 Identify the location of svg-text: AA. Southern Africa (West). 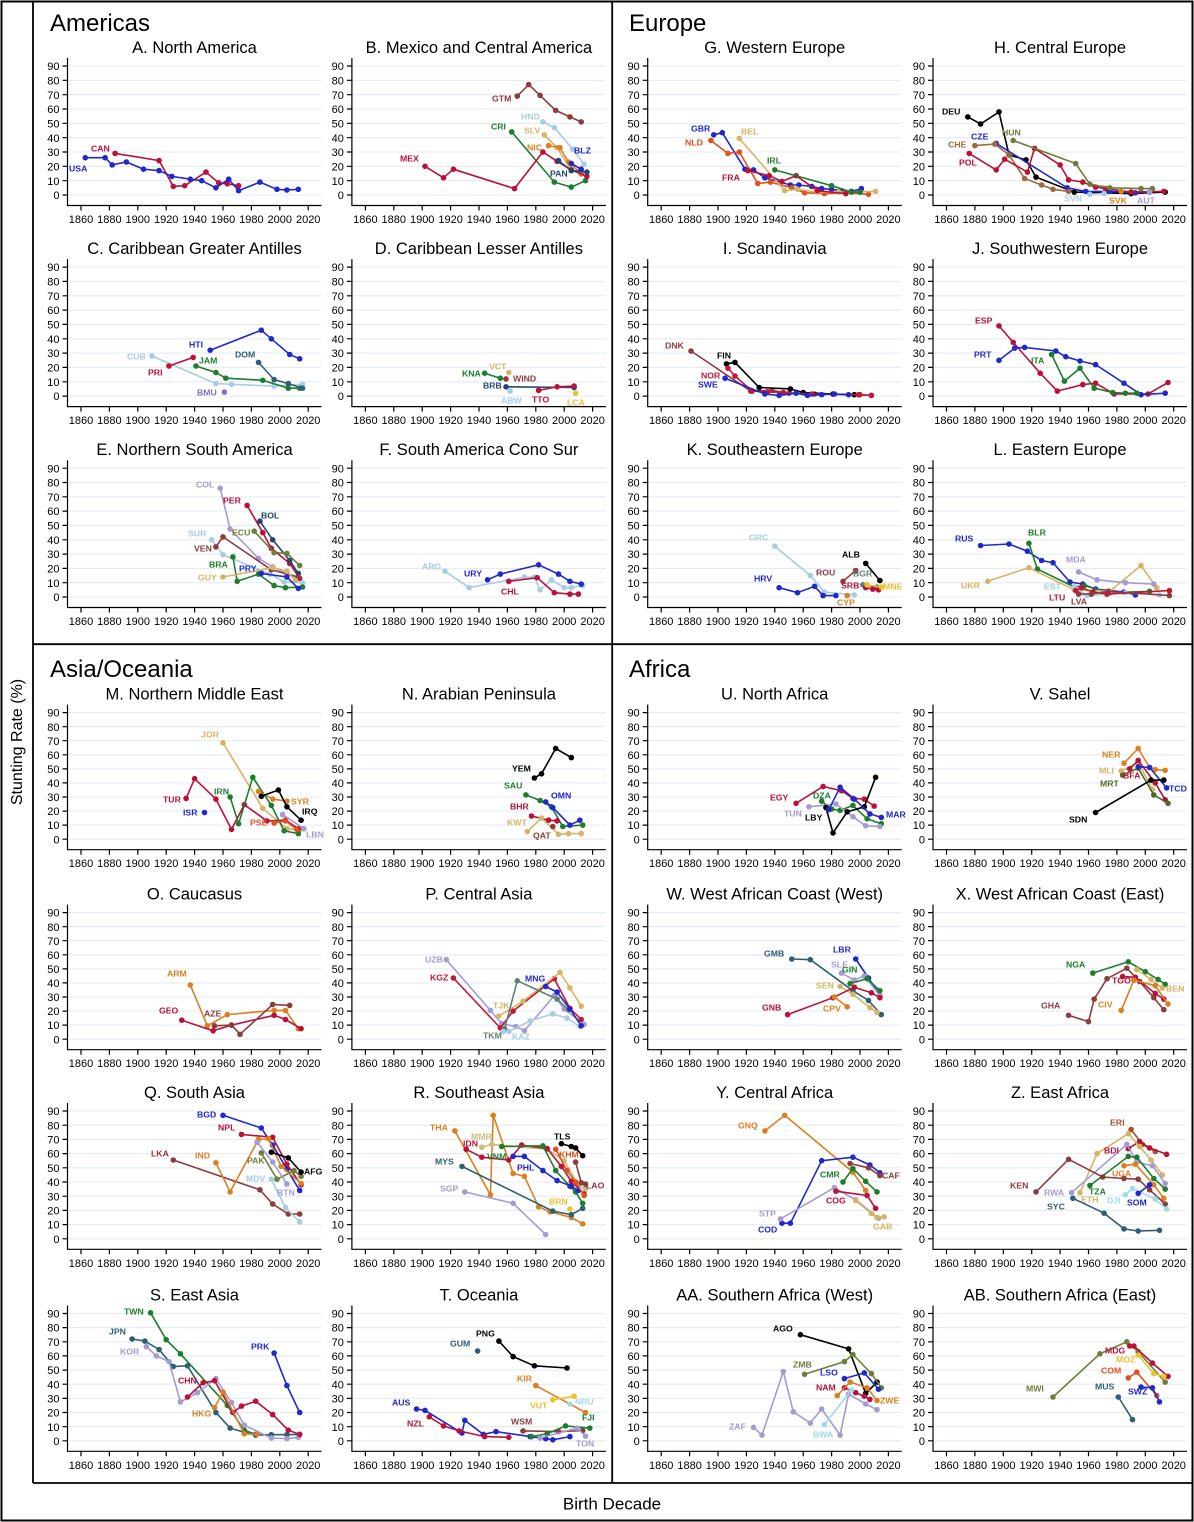
(774, 1296).